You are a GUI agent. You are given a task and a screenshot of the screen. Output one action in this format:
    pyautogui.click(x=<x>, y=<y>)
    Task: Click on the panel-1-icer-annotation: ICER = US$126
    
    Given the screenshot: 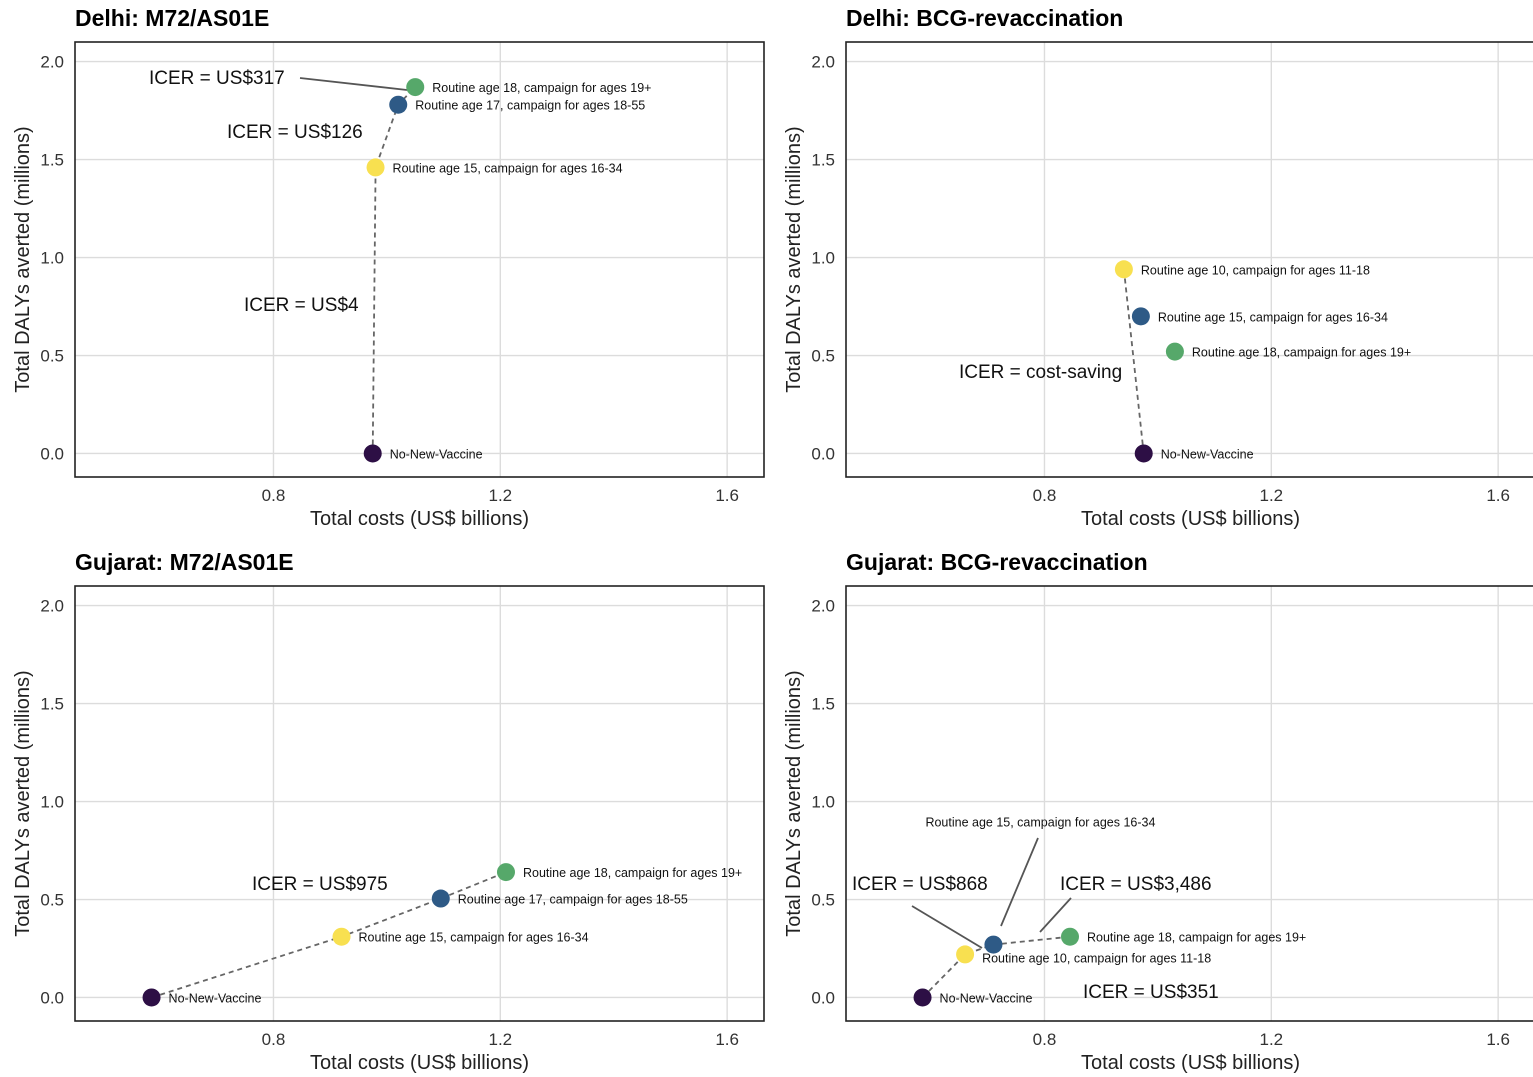 What is the action you would take?
    pyautogui.click(x=295, y=132)
    